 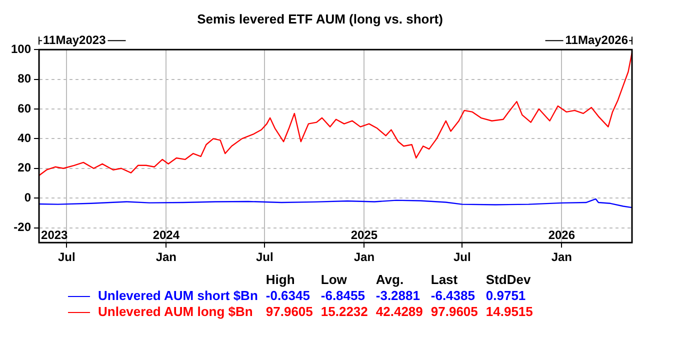 I want to click on text: 11May2023, so click(x=74, y=39).